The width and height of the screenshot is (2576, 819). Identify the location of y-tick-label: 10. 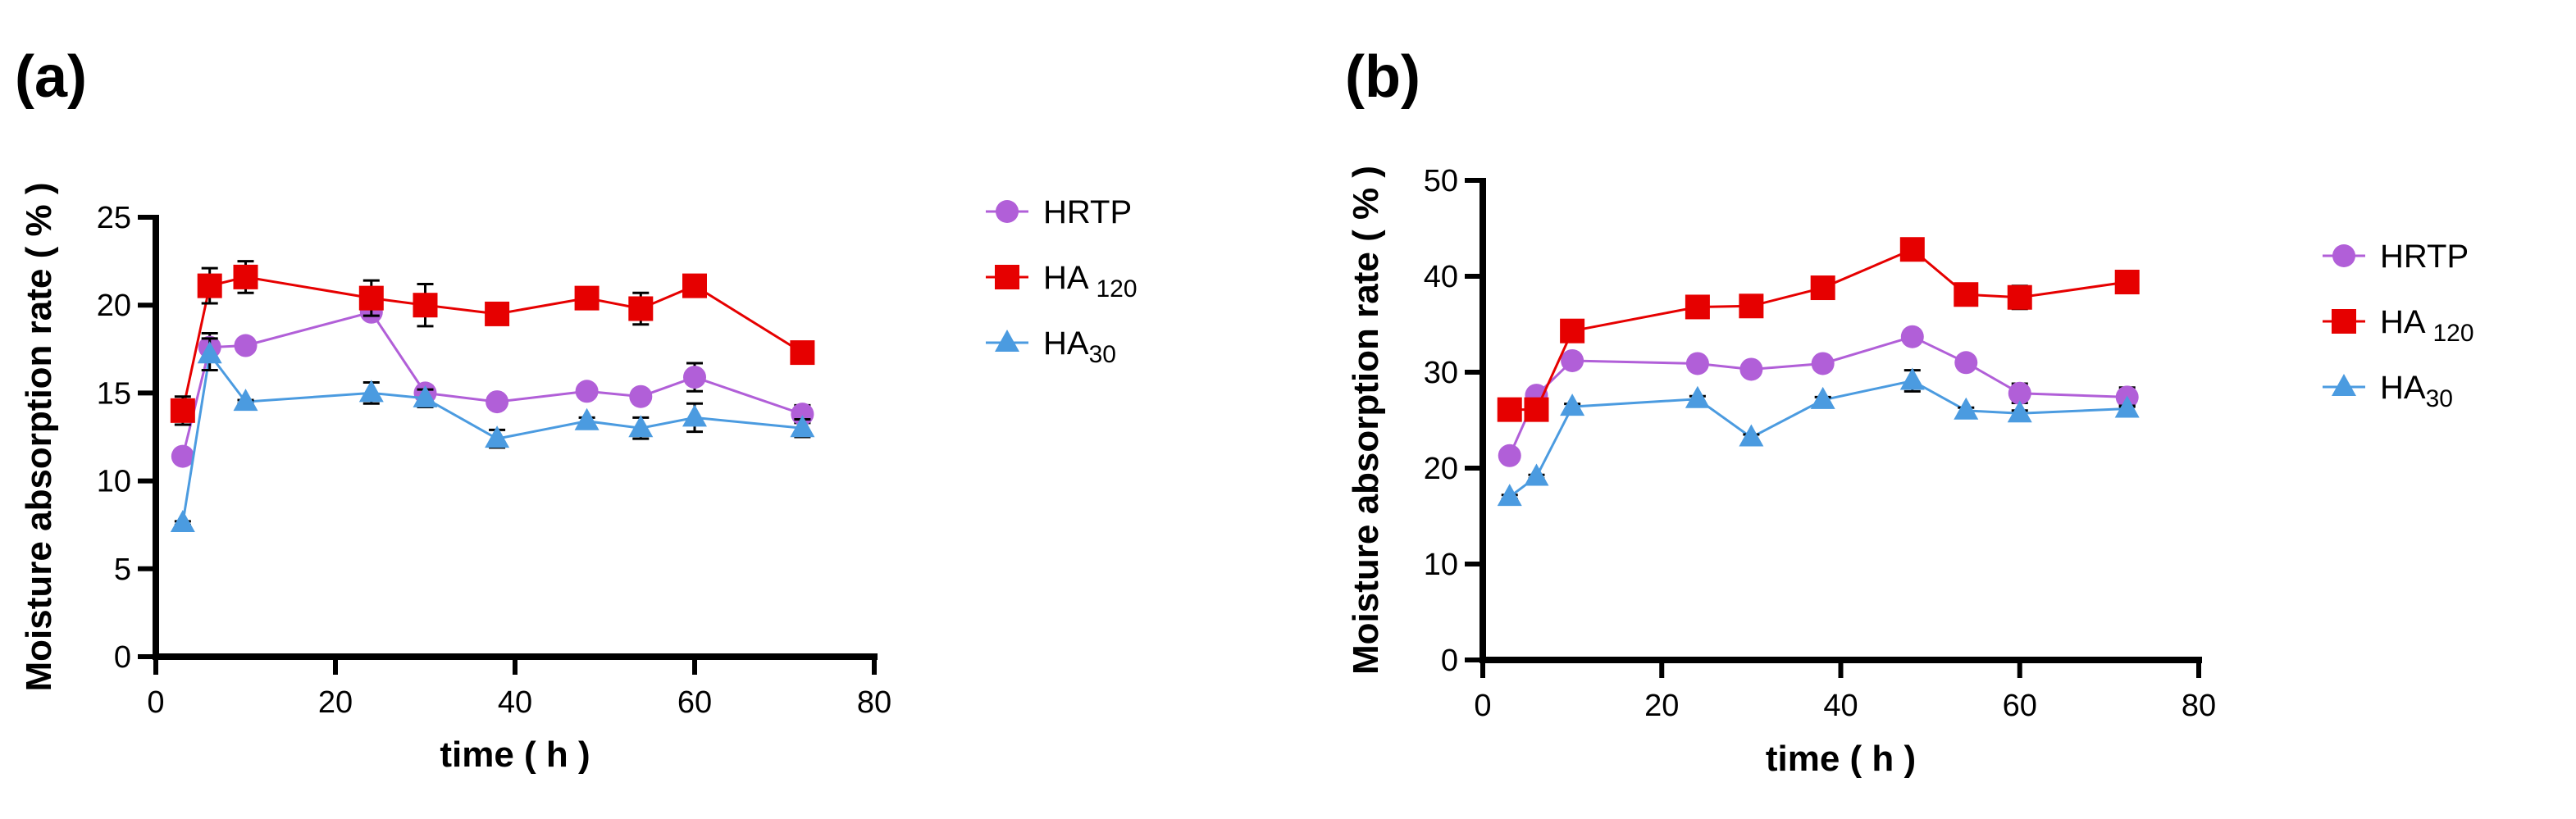
(114, 482).